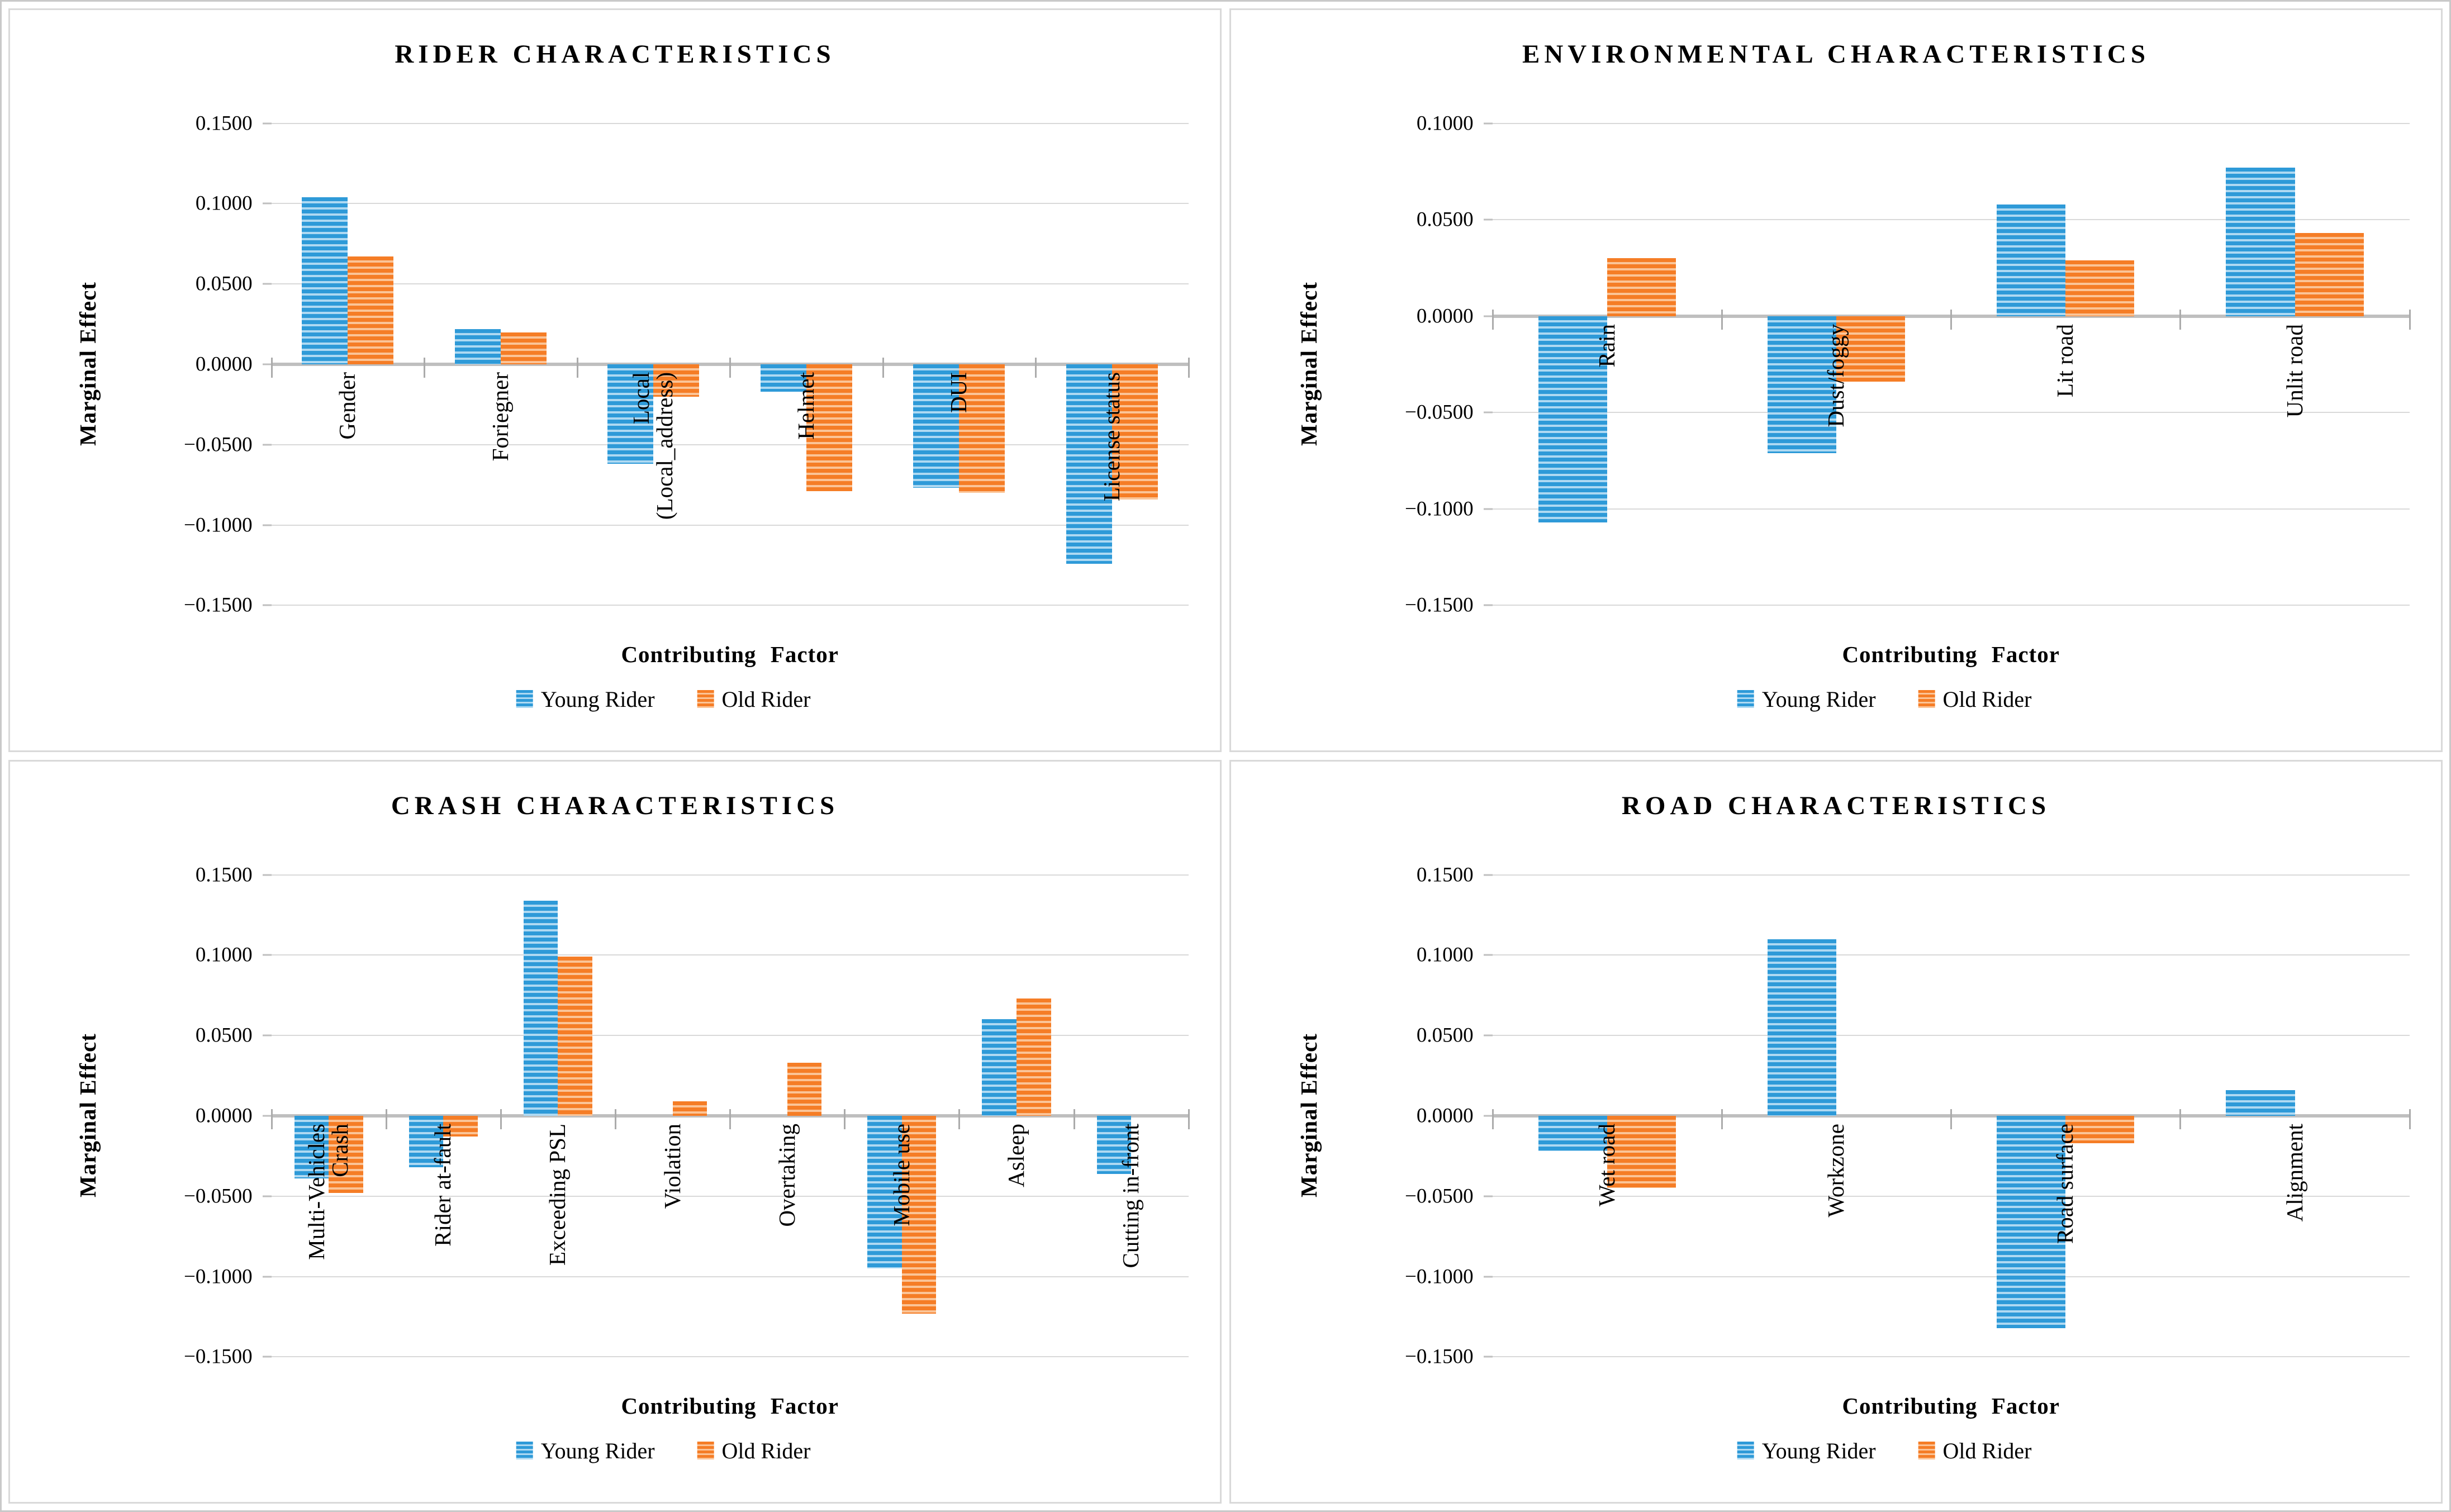 The width and height of the screenshot is (2451, 1512). I want to click on category-label: Road surface, so click(2065, 1184).